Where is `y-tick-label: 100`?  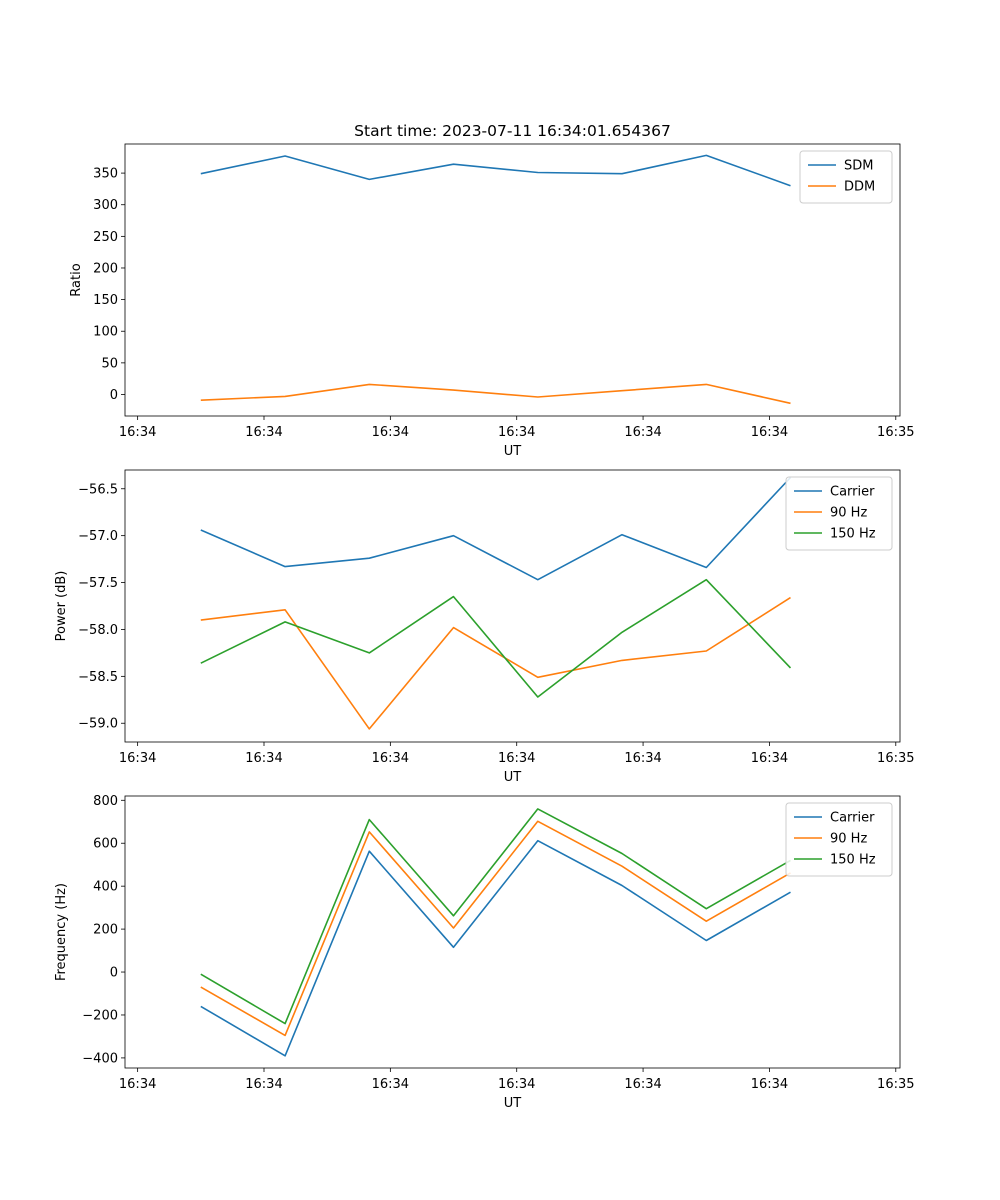 y-tick-label: 100 is located at coordinates (105, 332).